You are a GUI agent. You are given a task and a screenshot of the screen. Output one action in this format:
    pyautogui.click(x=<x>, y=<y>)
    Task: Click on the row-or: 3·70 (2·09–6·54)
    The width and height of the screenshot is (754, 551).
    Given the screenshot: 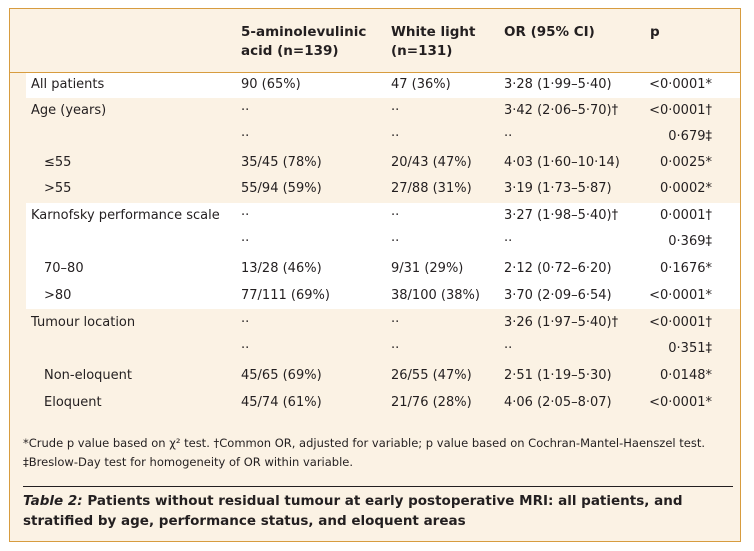 What is the action you would take?
    pyautogui.click(x=558, y=295)
    